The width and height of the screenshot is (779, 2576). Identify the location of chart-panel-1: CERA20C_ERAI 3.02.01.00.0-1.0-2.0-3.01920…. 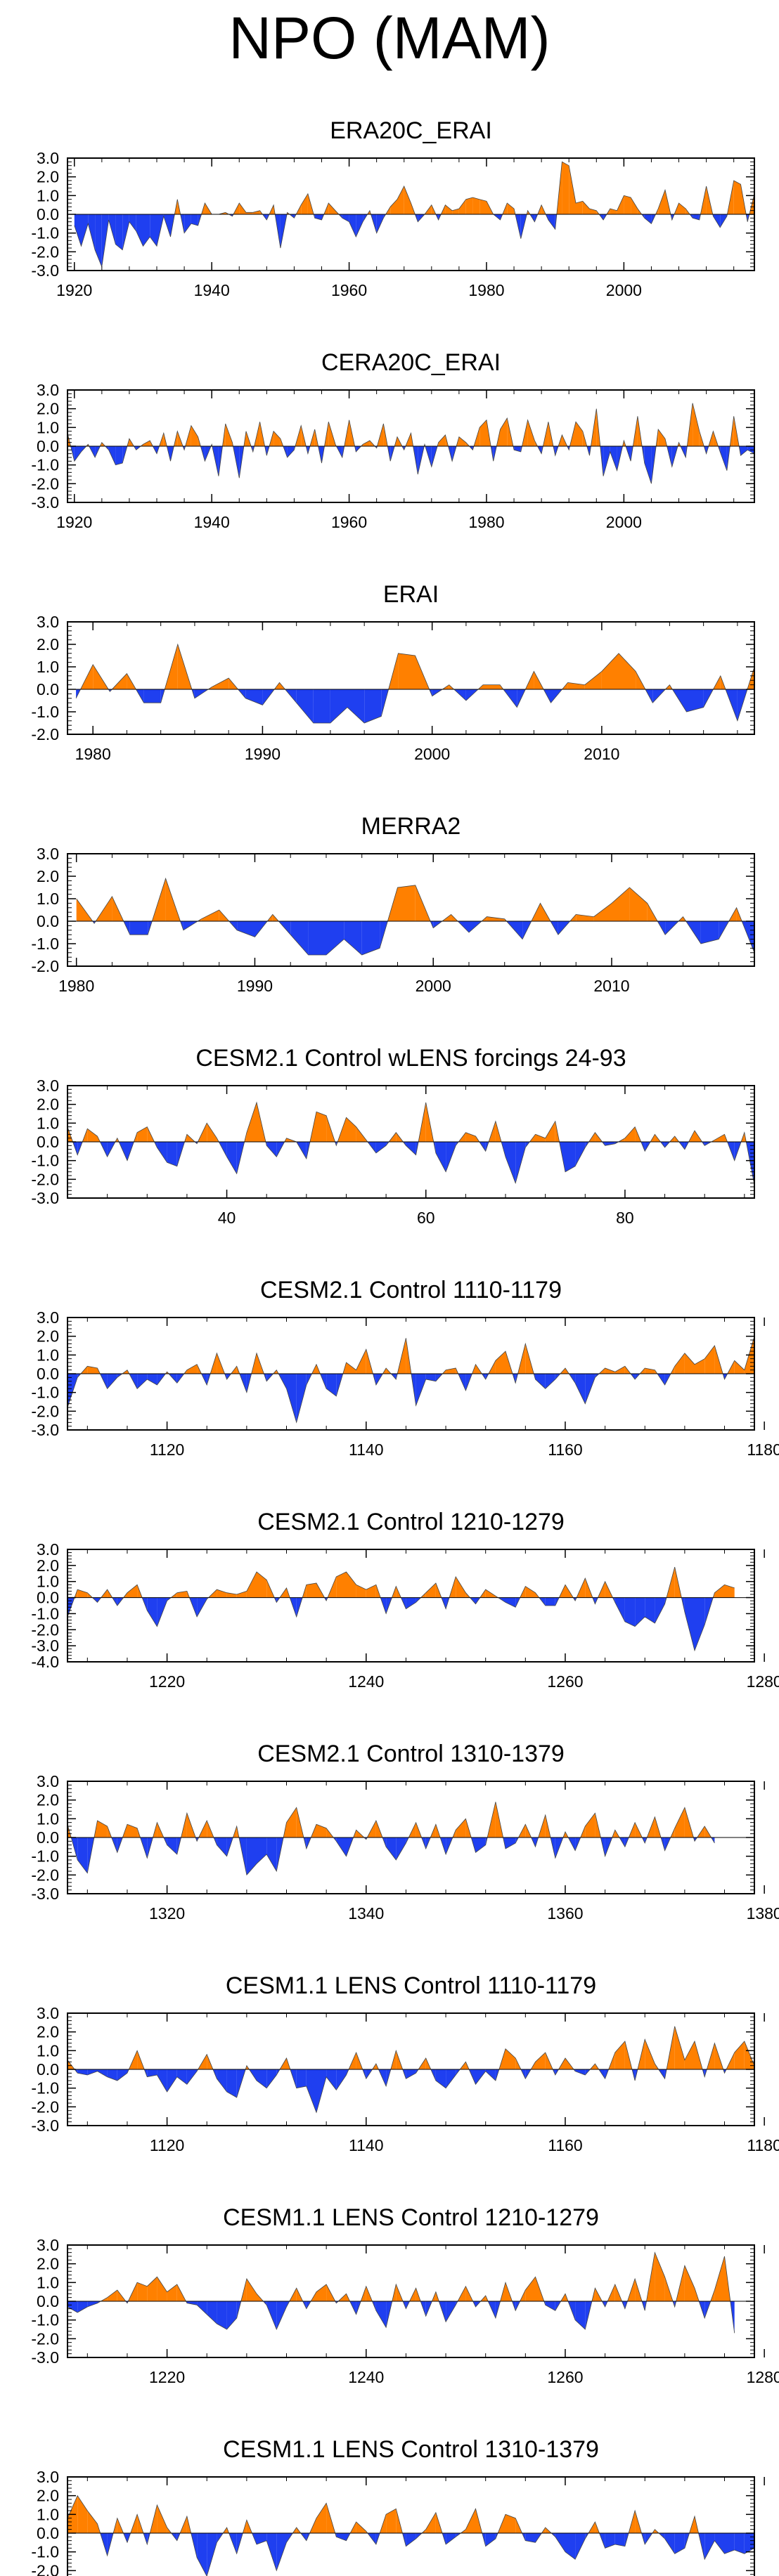
(393, 440).